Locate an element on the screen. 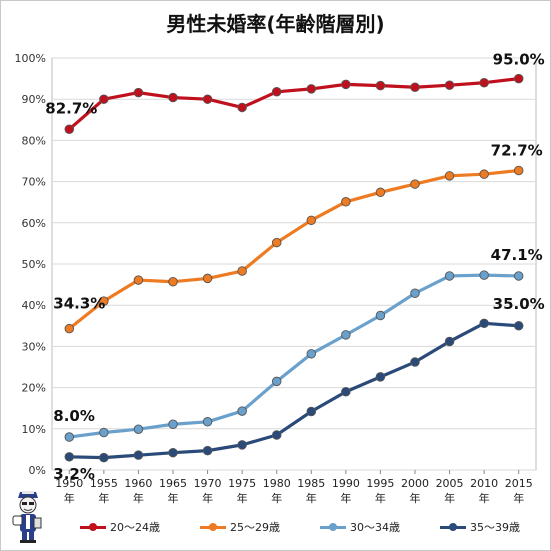  legend-item-20-24: 20〜24歳 is located at coordinates (120, 527).